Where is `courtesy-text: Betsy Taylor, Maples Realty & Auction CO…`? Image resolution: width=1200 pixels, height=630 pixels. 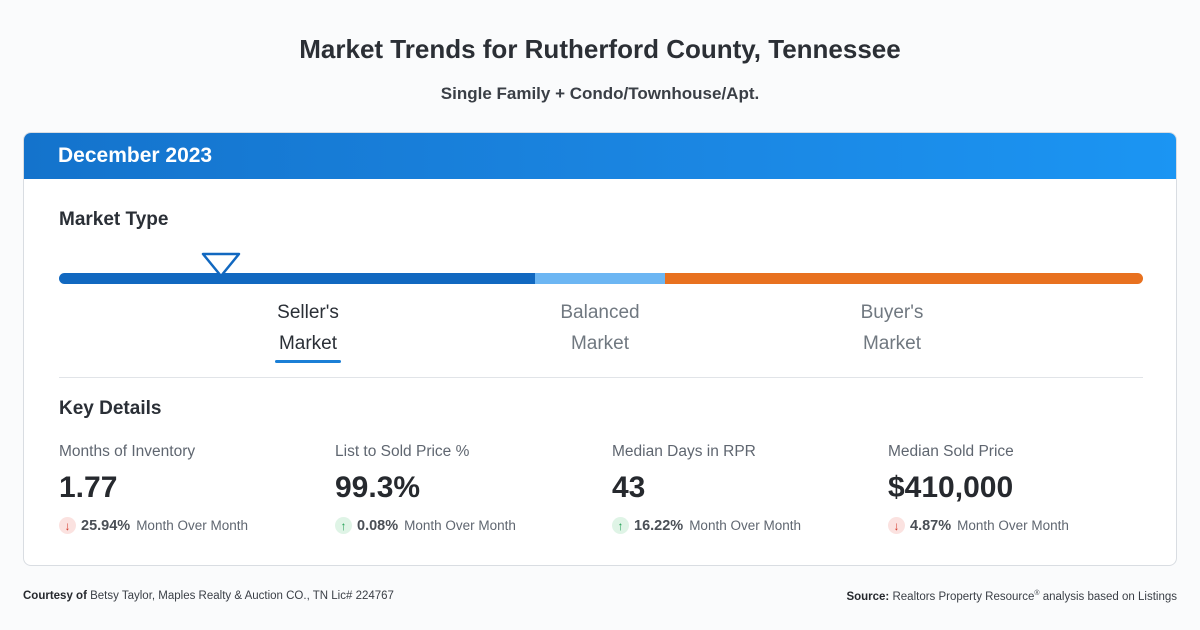
courtesy-text: Betsy Taylor, Maples Realty & Auction CO… is located at coordinates (242, 596).